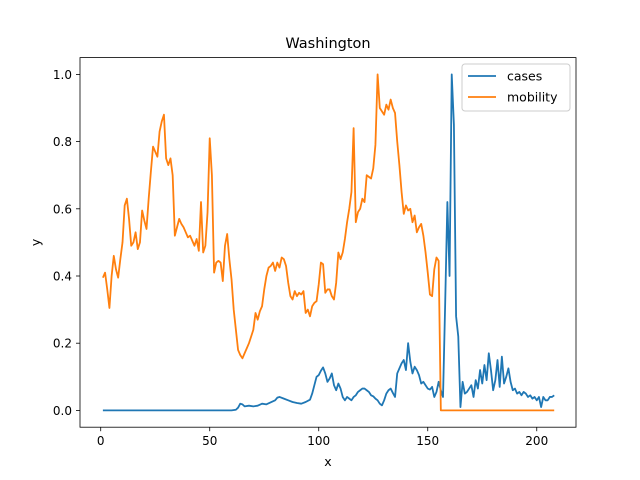 The height and width of the screenshot is (480, 640). I want to click on y-tick-label: 1.0, so click(62, 75).